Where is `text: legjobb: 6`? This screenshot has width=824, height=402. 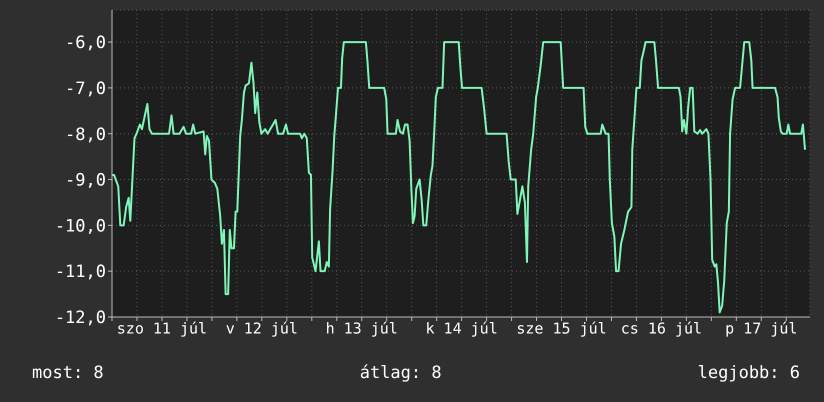 text: legjobb: 6 is located at coordinates (749, 373).